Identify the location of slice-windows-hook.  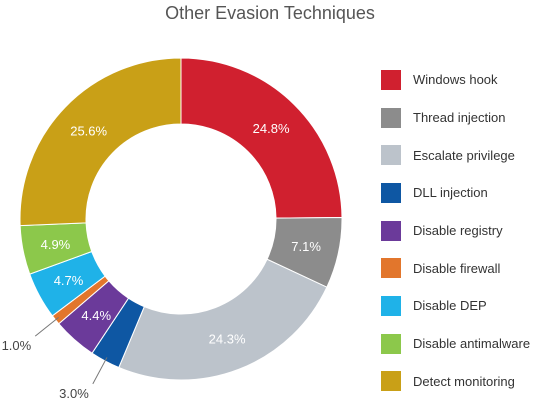
(261, 138).